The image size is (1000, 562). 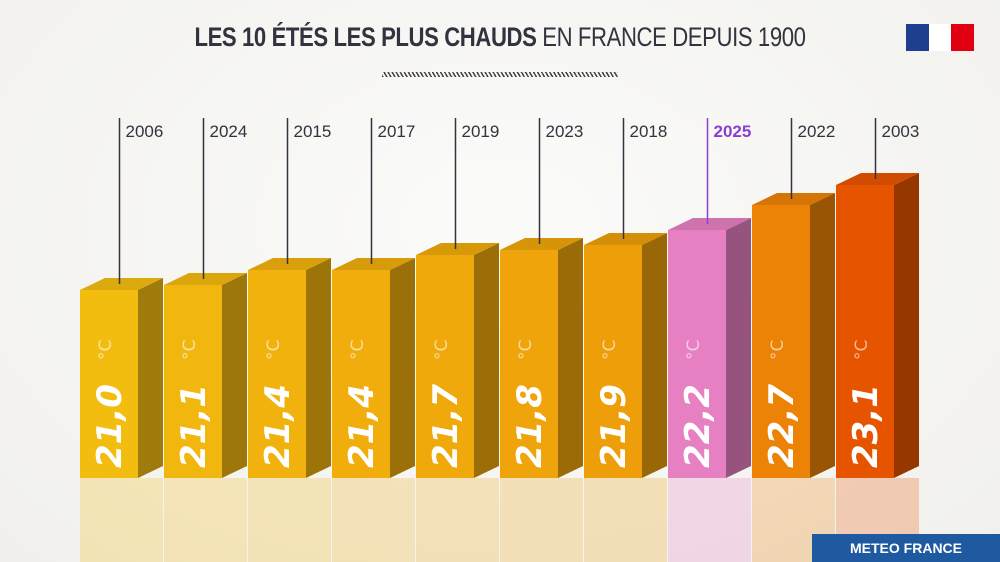 I want to click on title-light: EN FRANCE DEPUIS 1900, so click(x=674, y=37).